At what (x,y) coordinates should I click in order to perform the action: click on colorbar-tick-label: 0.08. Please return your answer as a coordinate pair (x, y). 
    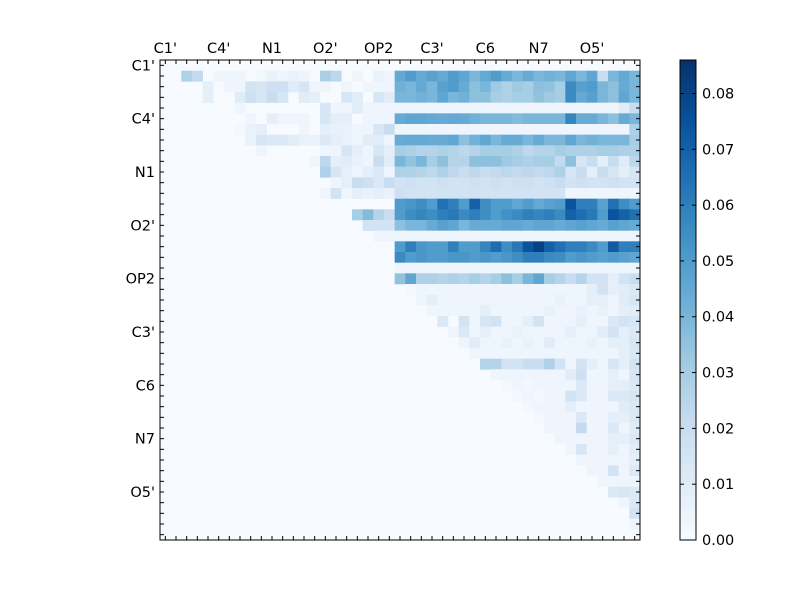
    Looking at the image, I should click on (718, 94).